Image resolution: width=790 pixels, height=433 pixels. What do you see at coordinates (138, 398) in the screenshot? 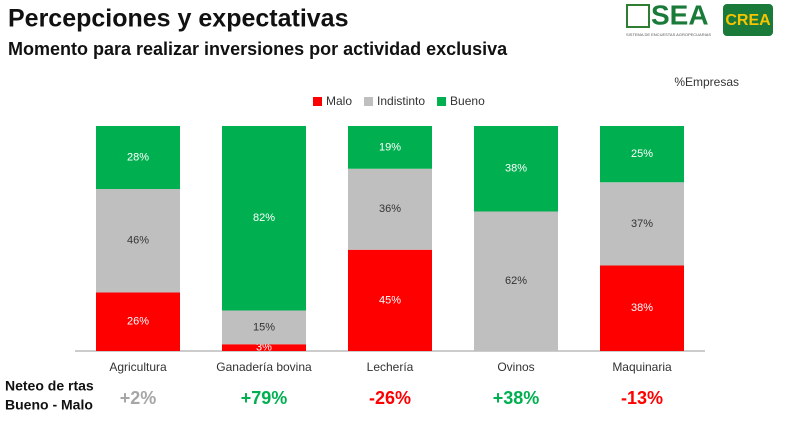
I see `net-value: +2%` at bounding box center [138, 398].